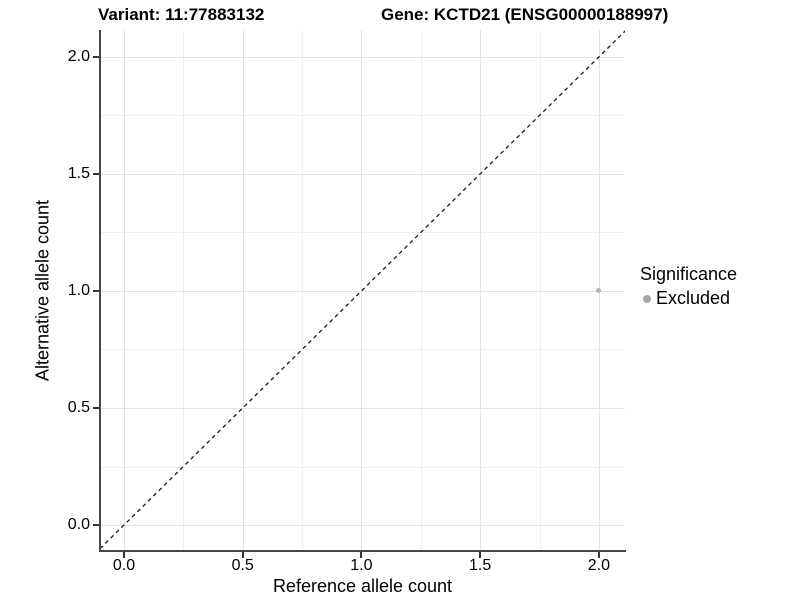  Describe the element at coordinates (598, 565) in the screenshot. I see `x-tick-label: 2.0` at that location.